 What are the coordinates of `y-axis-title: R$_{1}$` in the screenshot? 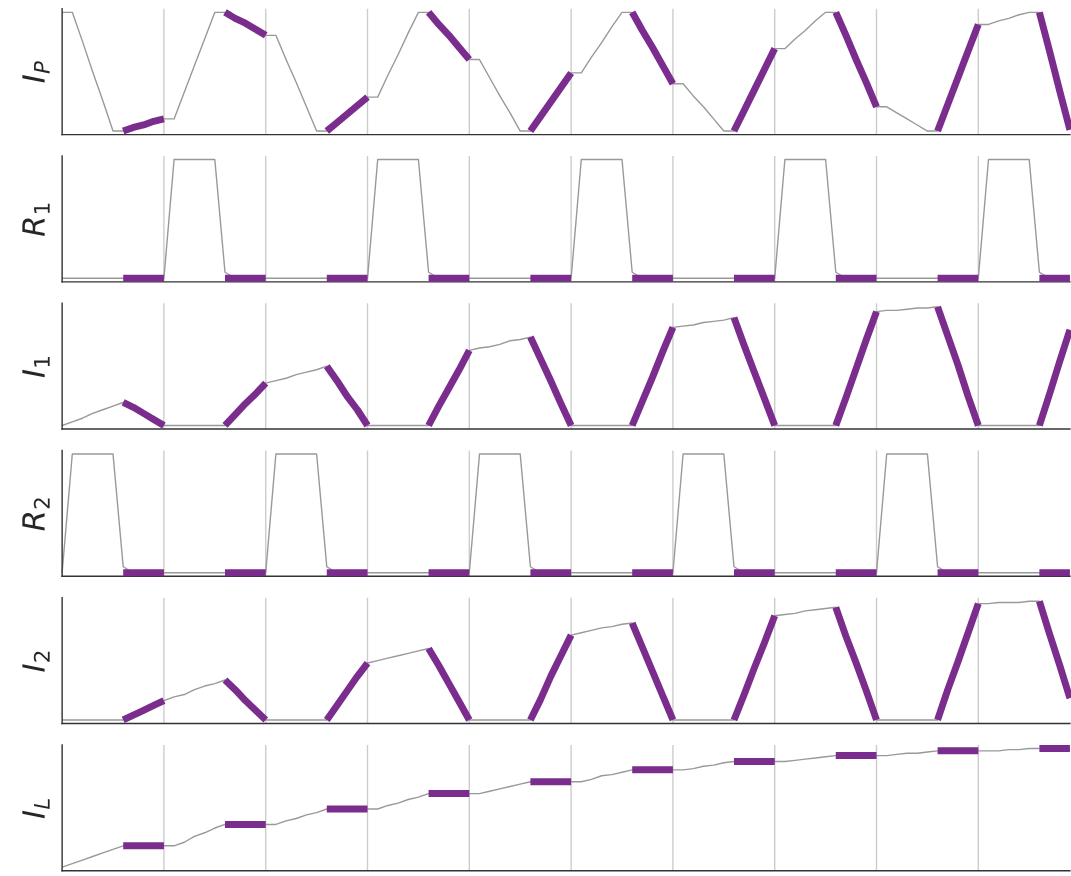 It's located at (36, 220).